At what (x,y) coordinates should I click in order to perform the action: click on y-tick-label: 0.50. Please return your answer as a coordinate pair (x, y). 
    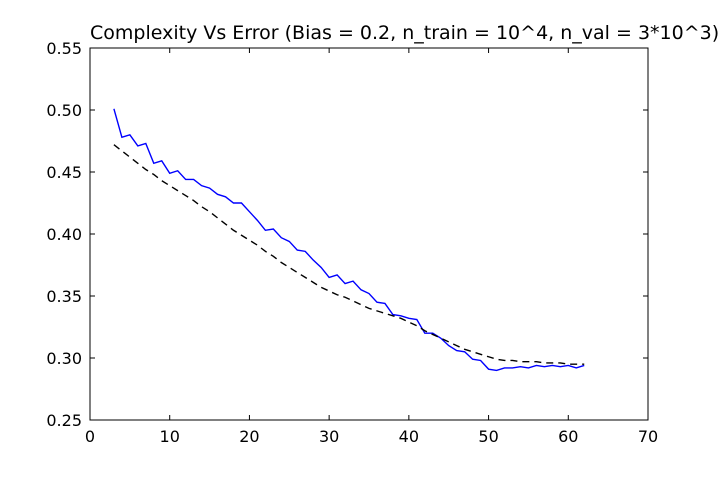
    Looking at the image, I should click on (64, 110).